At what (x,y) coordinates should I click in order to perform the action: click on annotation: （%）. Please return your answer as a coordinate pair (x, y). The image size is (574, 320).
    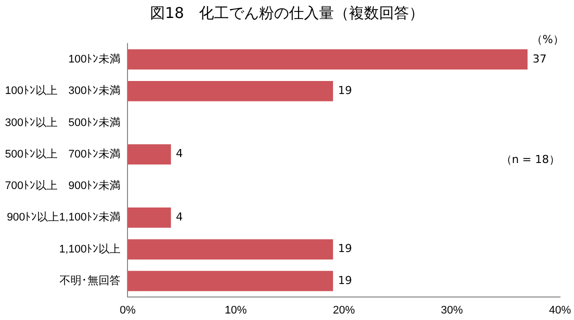
    Looking at the image, I should click on (548, 39).